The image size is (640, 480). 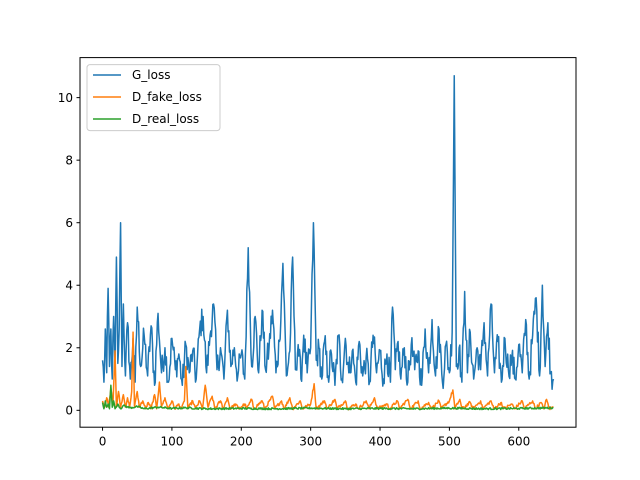 I want to click on x-axis: 0 100 200 300 400 500 600, so click(x=314, y=438).